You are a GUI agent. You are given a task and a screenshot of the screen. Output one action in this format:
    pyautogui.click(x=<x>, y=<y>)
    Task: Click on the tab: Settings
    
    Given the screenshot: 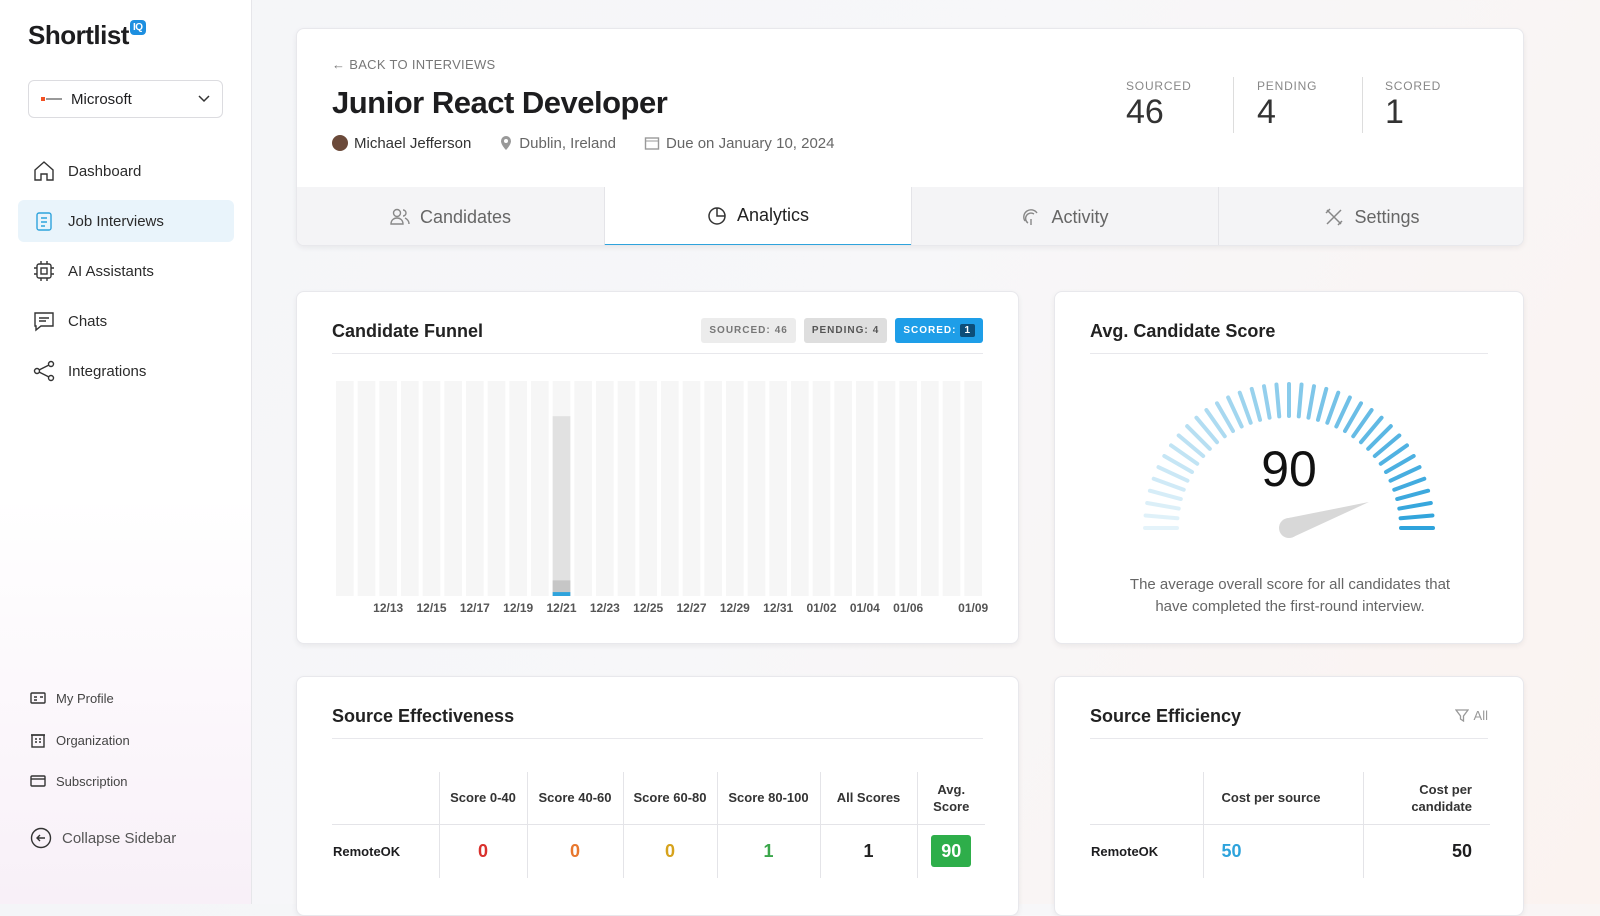 What is the action you would take?
    pyautogui.click(x=1370, y=216)
    